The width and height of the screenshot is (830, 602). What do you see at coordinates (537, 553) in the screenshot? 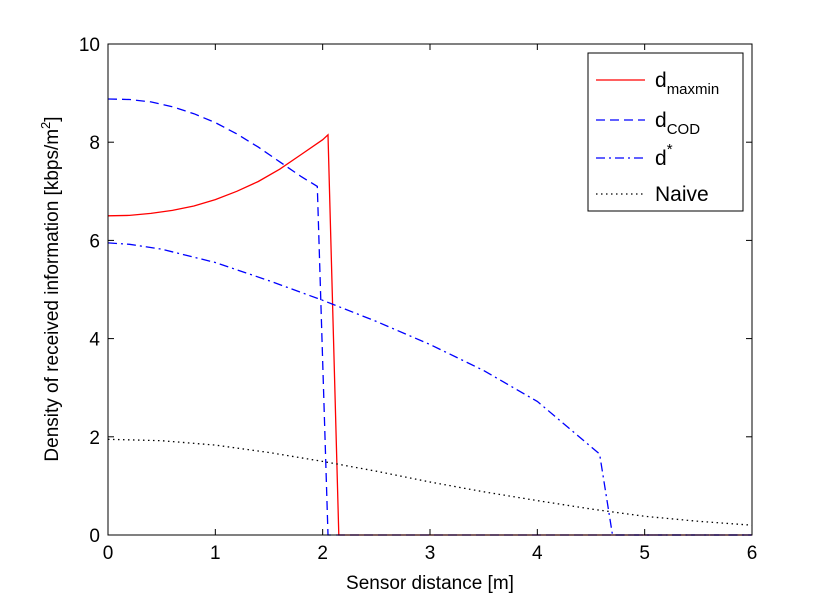
I see `x-tick-label: 4` at bounding box center [537, 553].